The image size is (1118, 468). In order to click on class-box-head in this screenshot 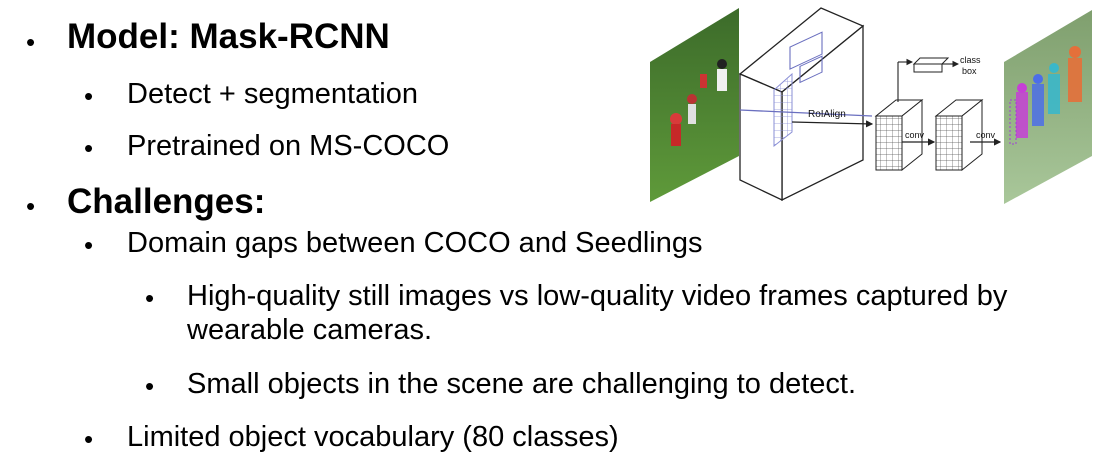, I will do `click(931, 65)`.